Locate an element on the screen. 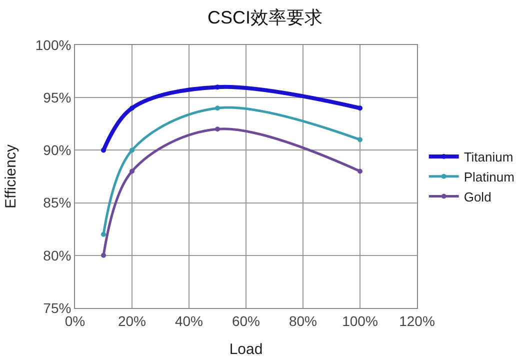 The width and height of the screenshot is (530, 364). x-tick-label: 120% is located at coordinates (417, 320).